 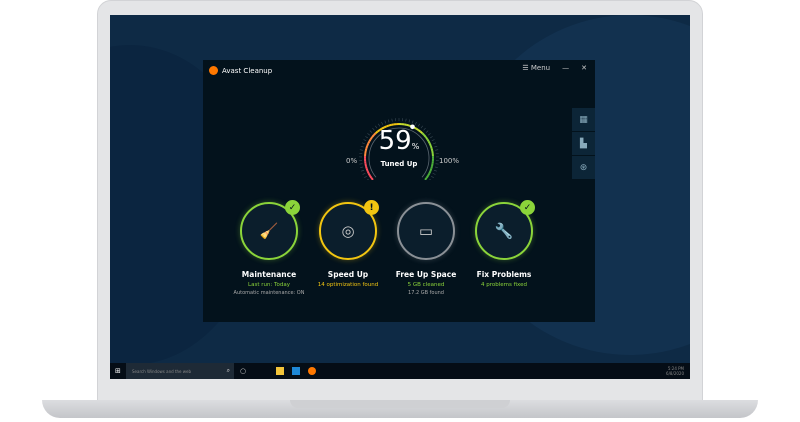 What do you see at coordinates (426, 285) in the screenshot?
I see `tile-status: 5 GB cleaned` at bounding box center [426, 285].